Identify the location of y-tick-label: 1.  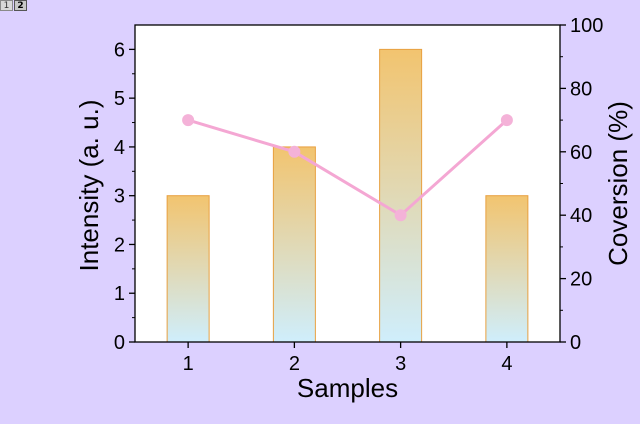
(119, 294).